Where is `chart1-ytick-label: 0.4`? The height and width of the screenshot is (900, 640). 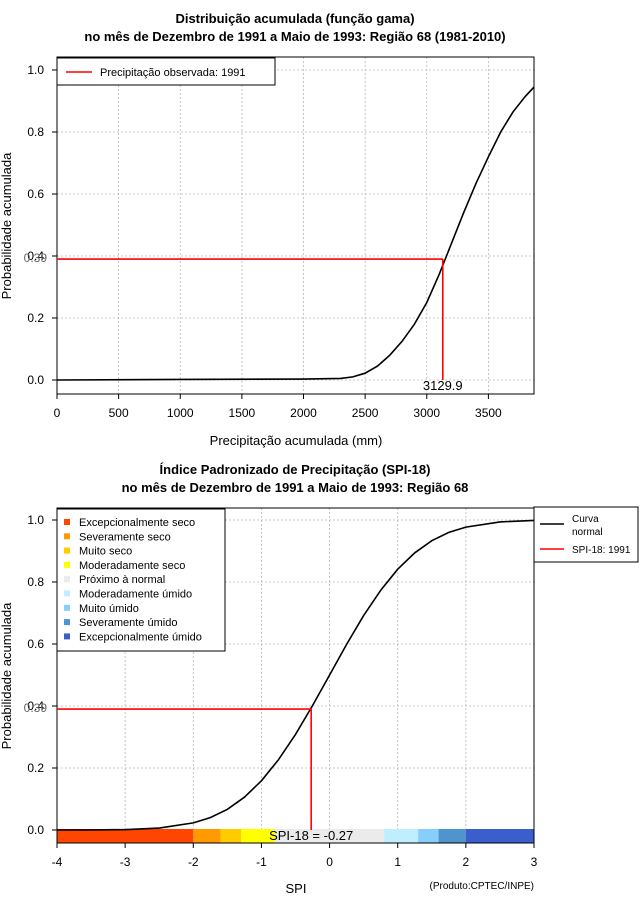
chart1-ytick-label: 0.4 is located at coordinates (35, 256).